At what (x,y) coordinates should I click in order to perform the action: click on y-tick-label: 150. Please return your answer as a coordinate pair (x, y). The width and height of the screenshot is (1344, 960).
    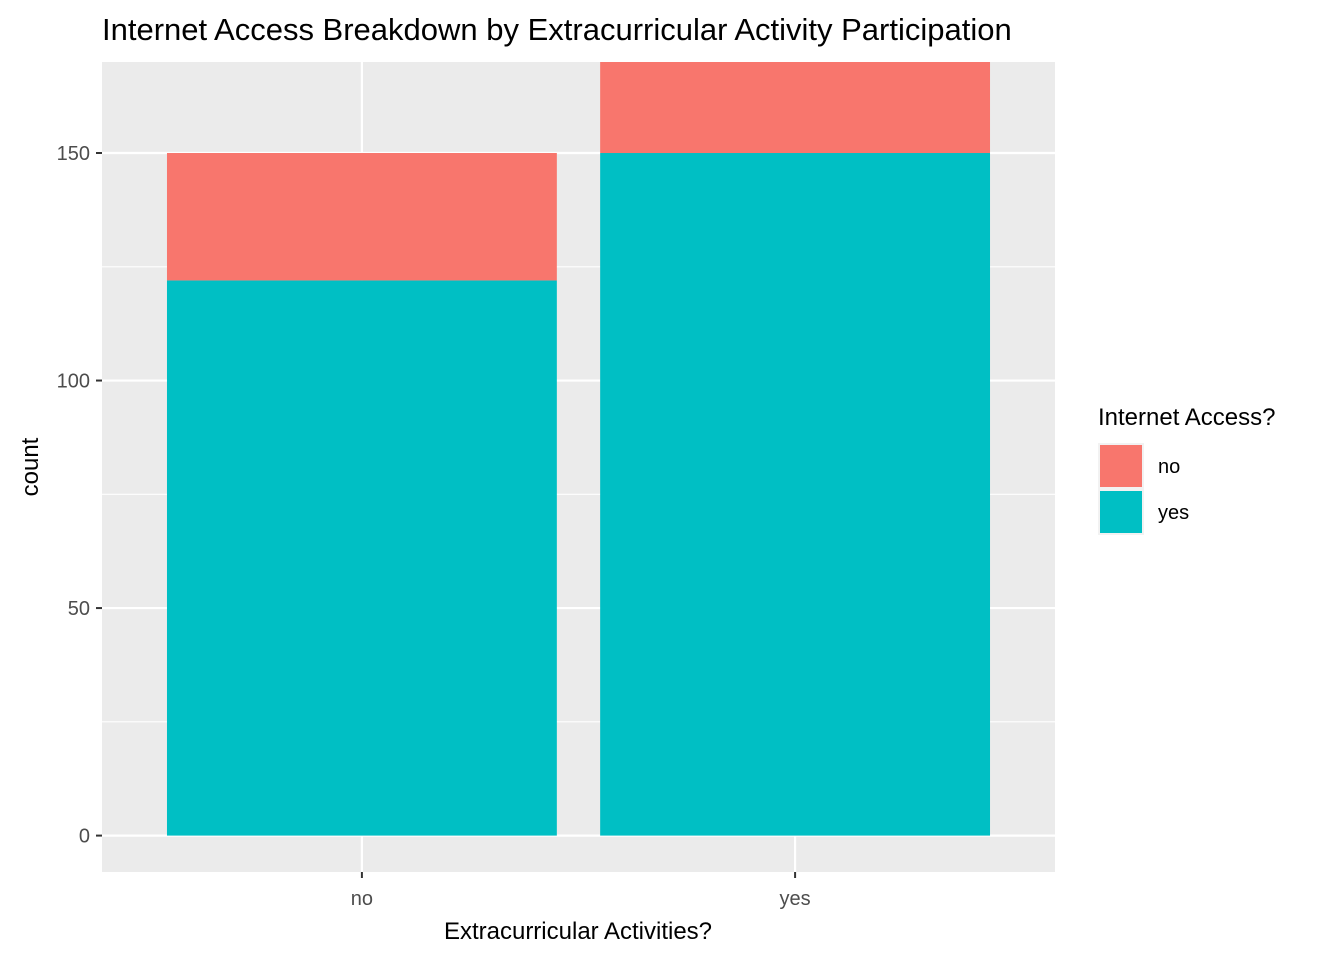
    Looking at the image, I should click on (73, 154).